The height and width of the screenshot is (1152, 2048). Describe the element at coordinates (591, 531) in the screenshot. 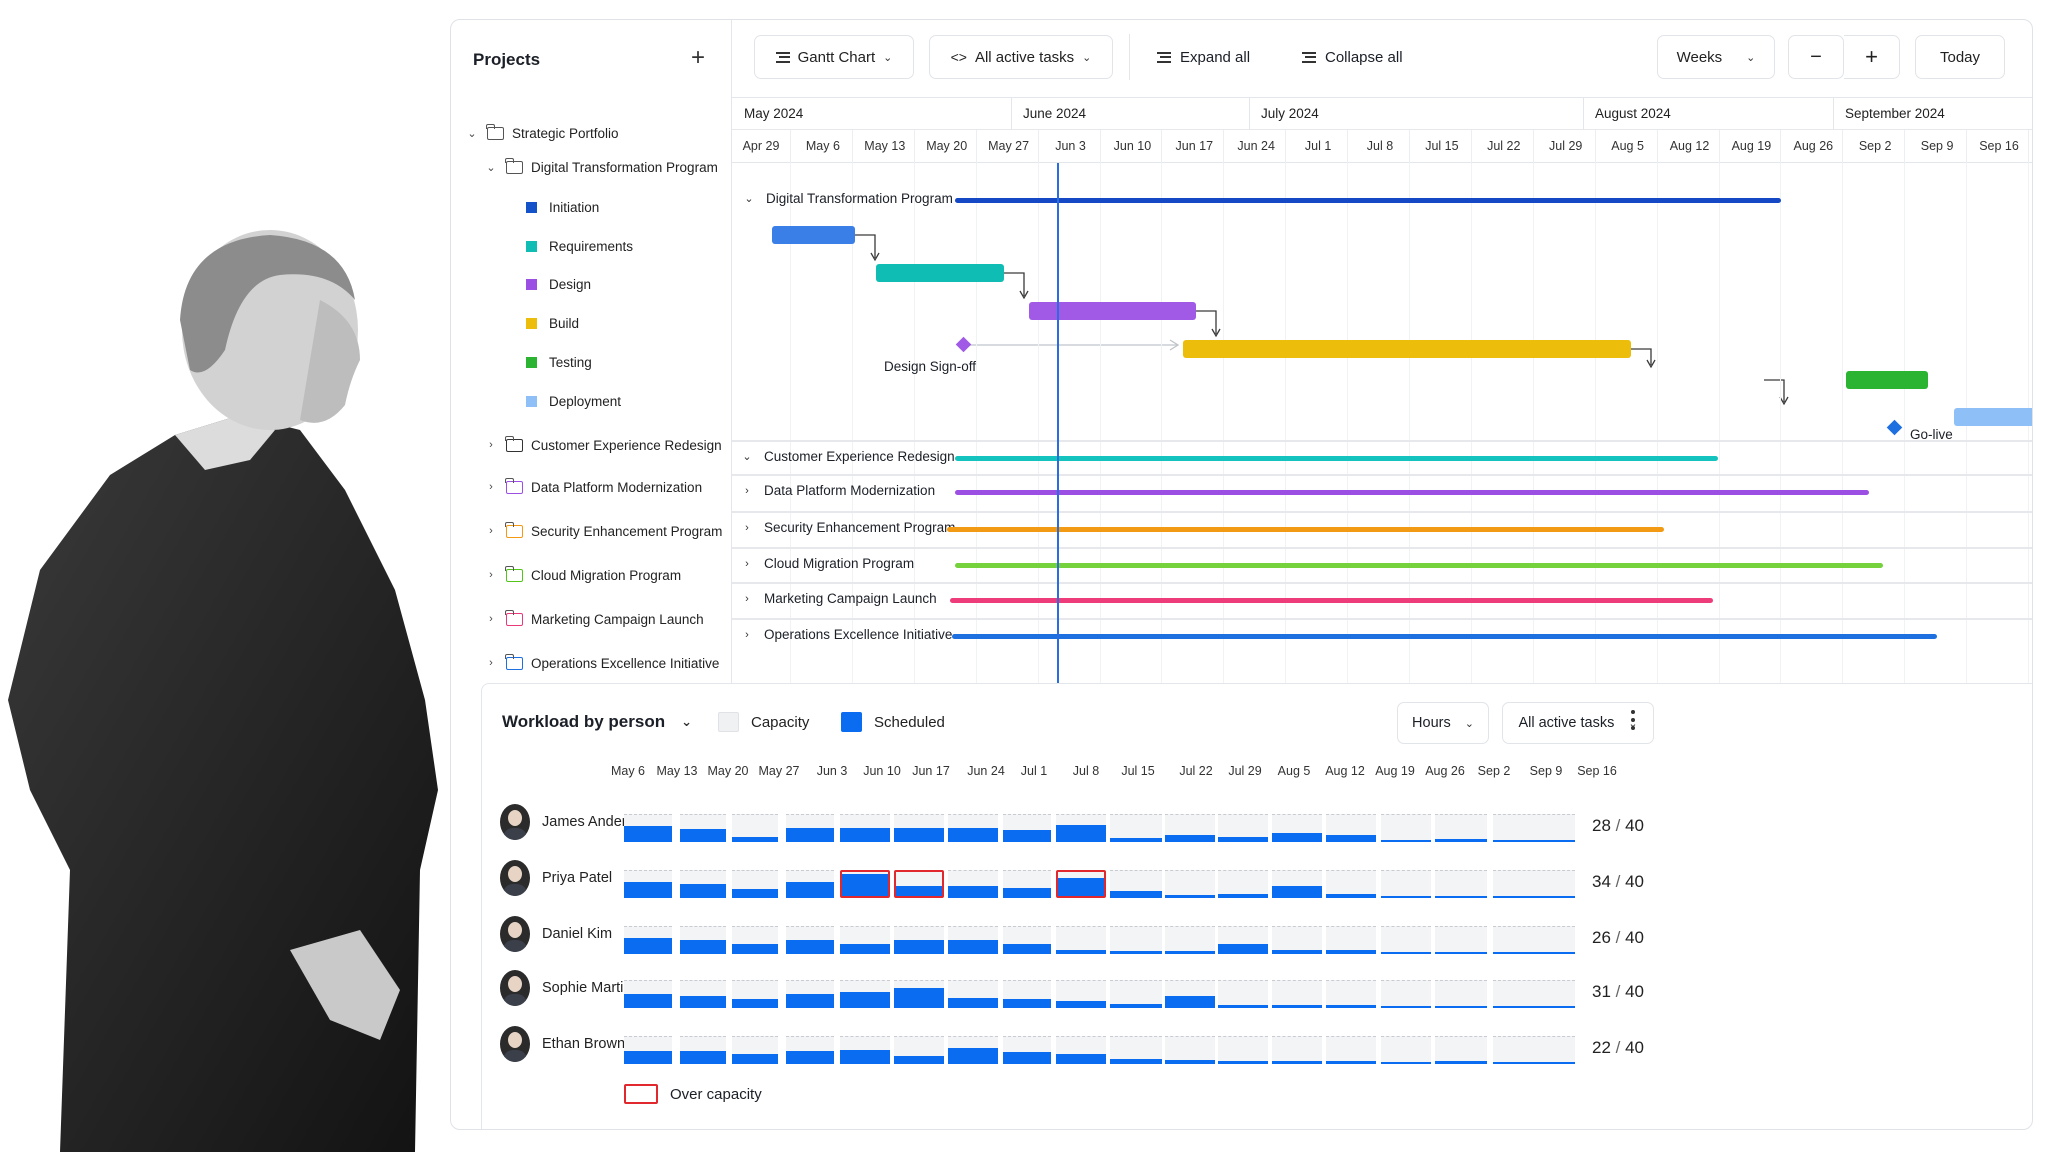

I see `tree-item-security-enhancement-program: › Security Enhancement Program` at that location.